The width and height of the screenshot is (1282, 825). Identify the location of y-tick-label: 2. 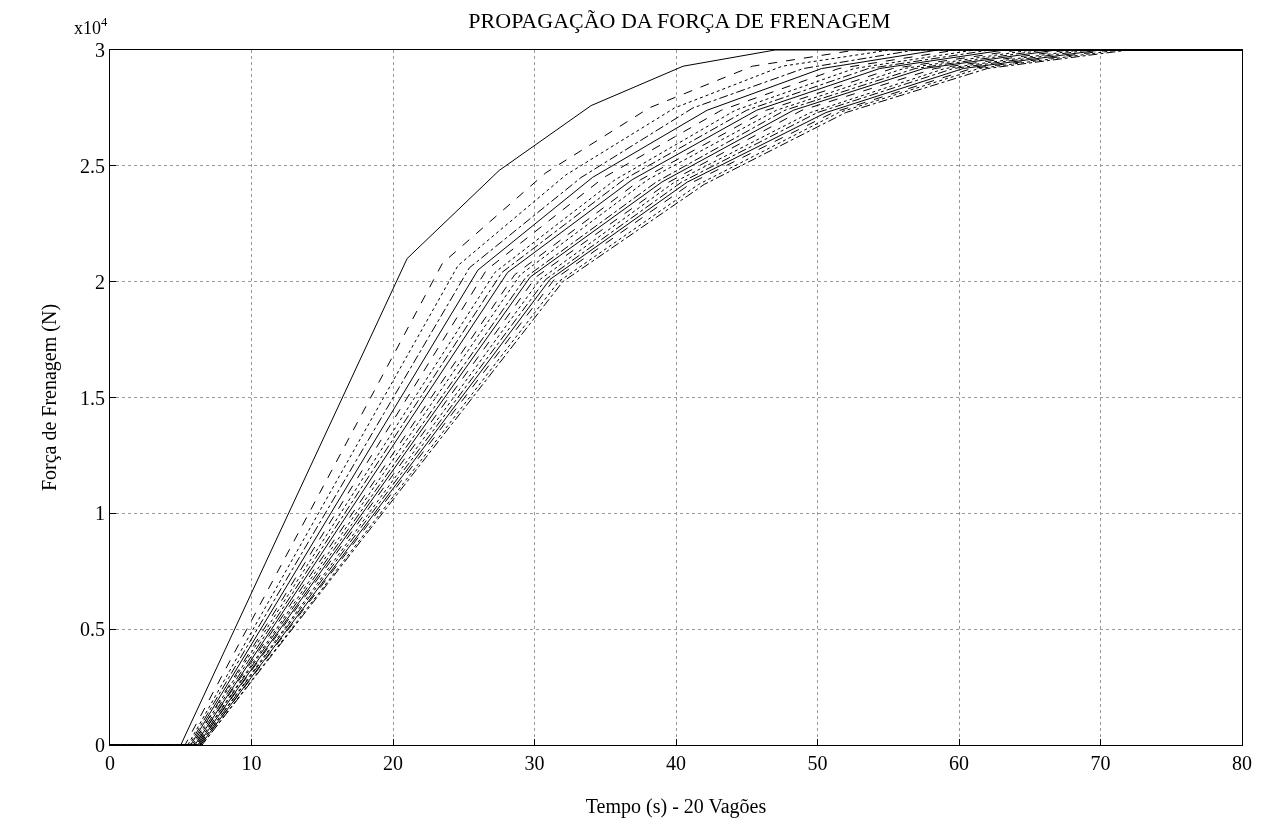
(100, 281).